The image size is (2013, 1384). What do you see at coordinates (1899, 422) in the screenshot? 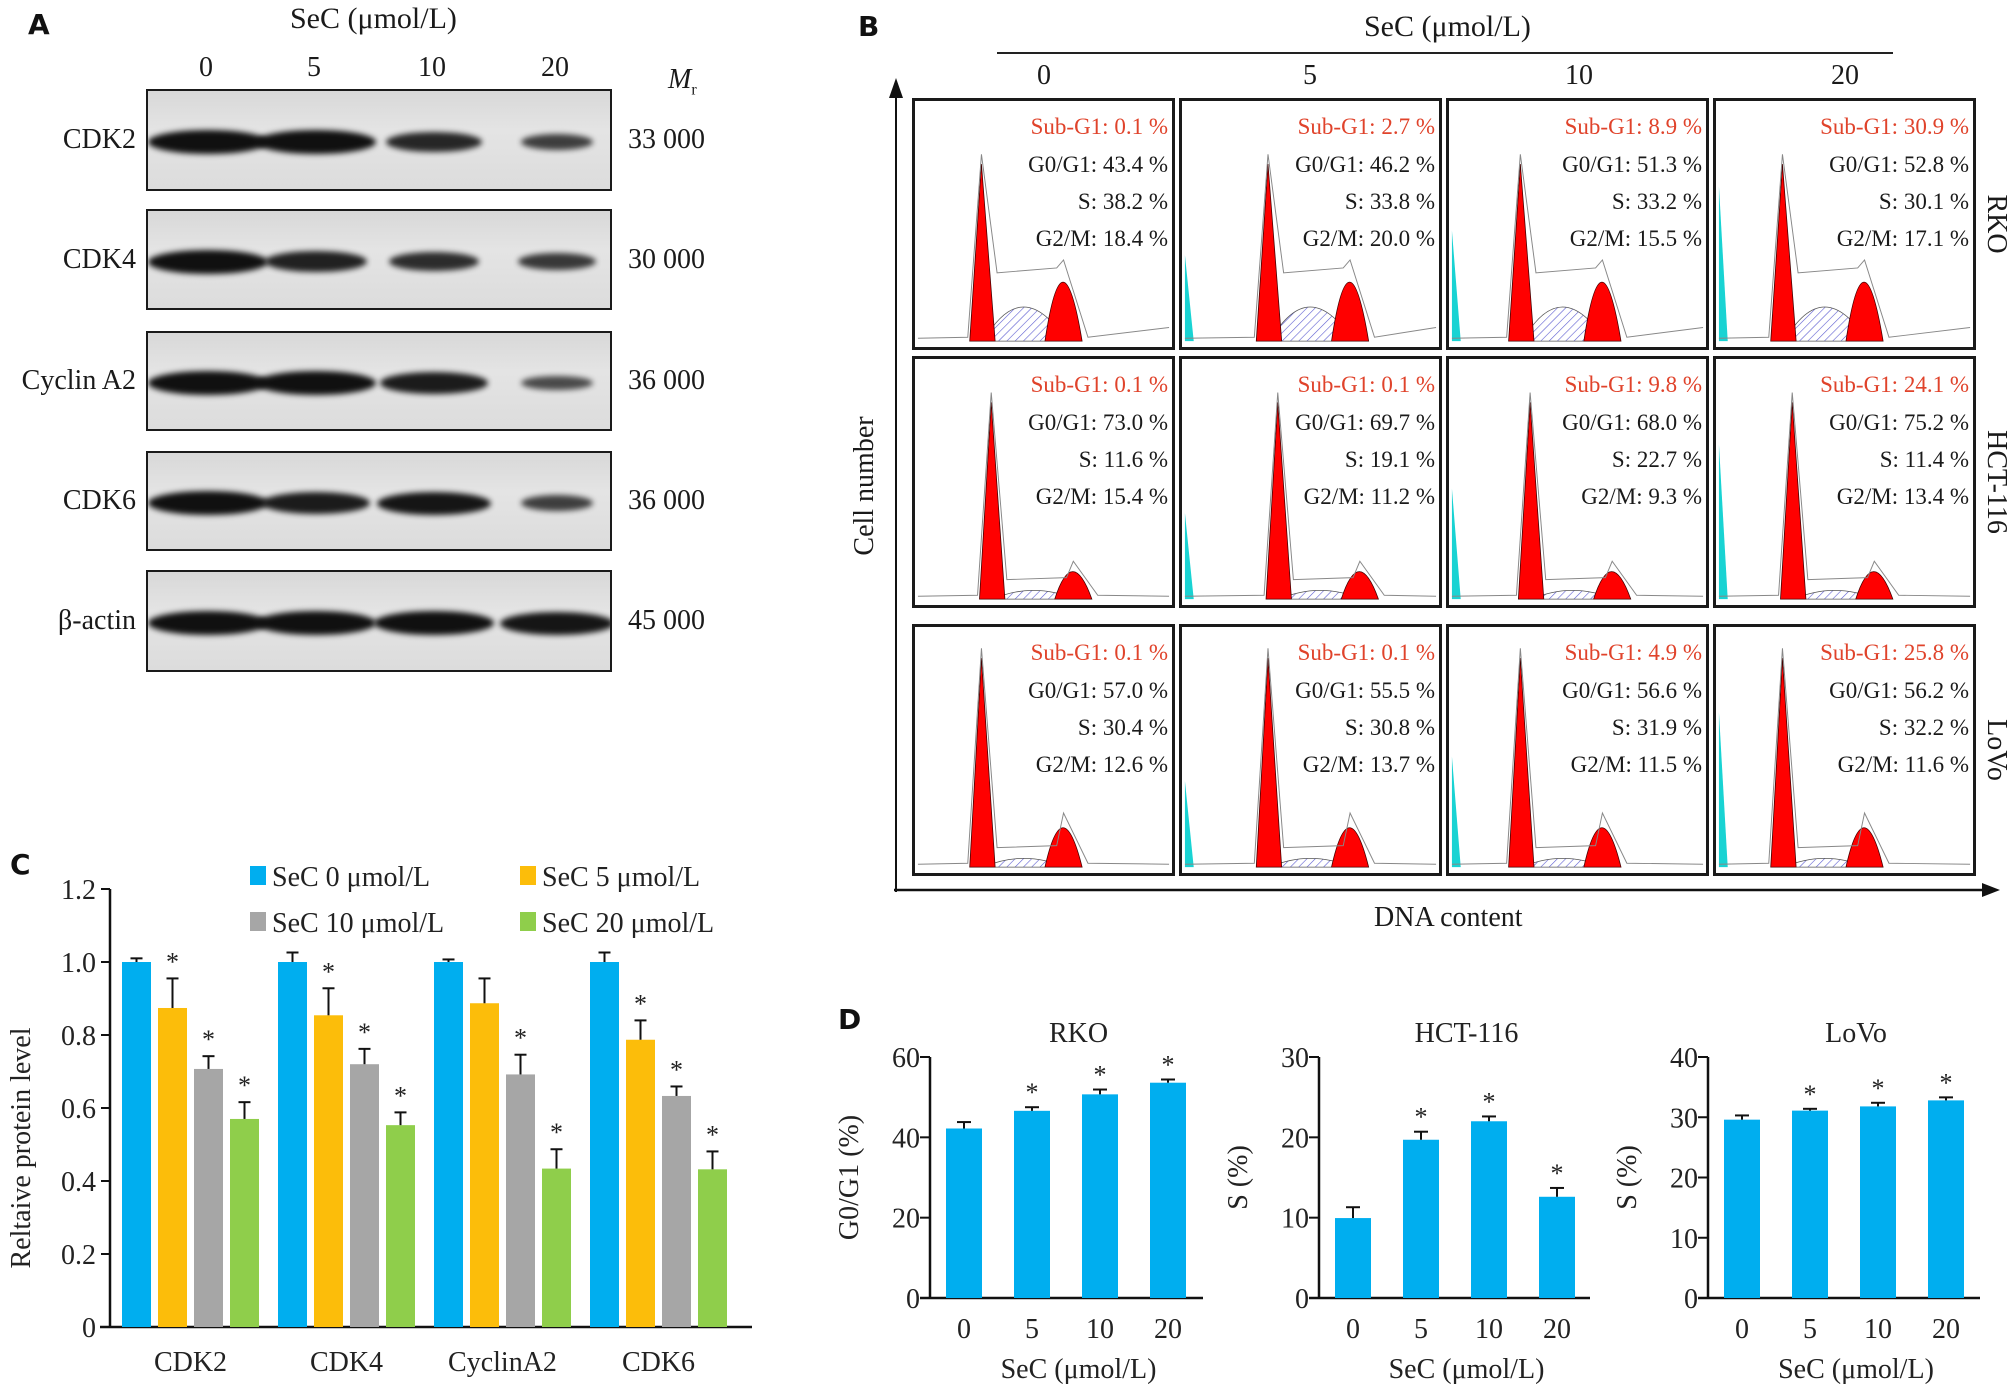
I see `flow-stat-g0g1: G0/G1: 75.2 %` at bounding box center [1899, 422].